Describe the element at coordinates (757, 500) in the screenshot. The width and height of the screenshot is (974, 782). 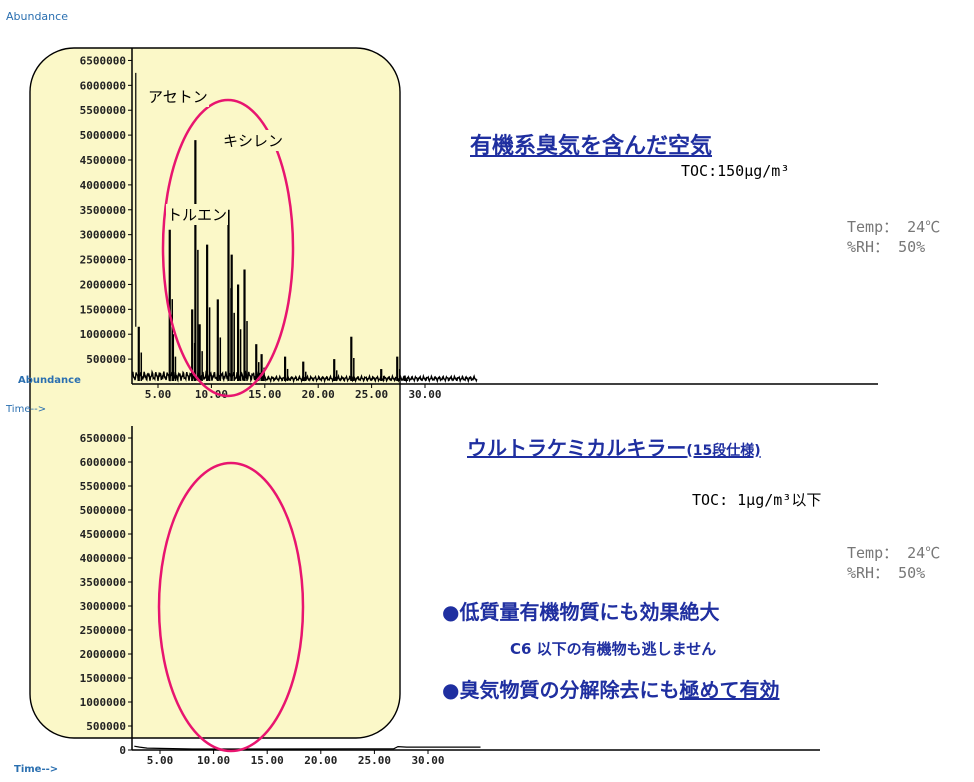
I see `bottom-toc-value: TOC: 1μg/m³以下` at that location.